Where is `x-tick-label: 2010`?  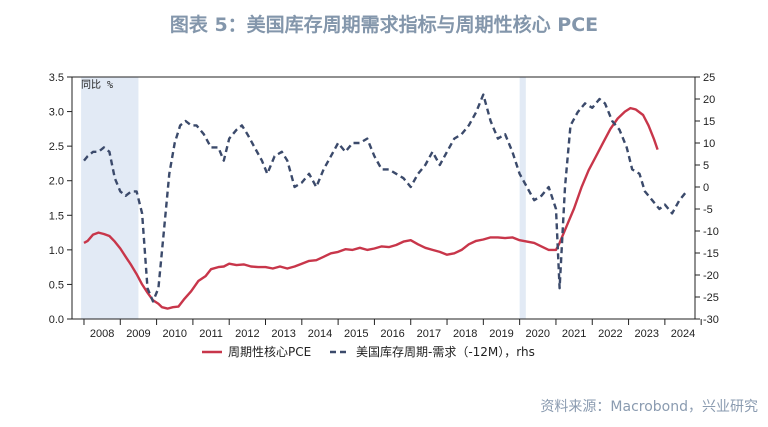 x-tick-label: 2010 is located at coordinates (175, 334).